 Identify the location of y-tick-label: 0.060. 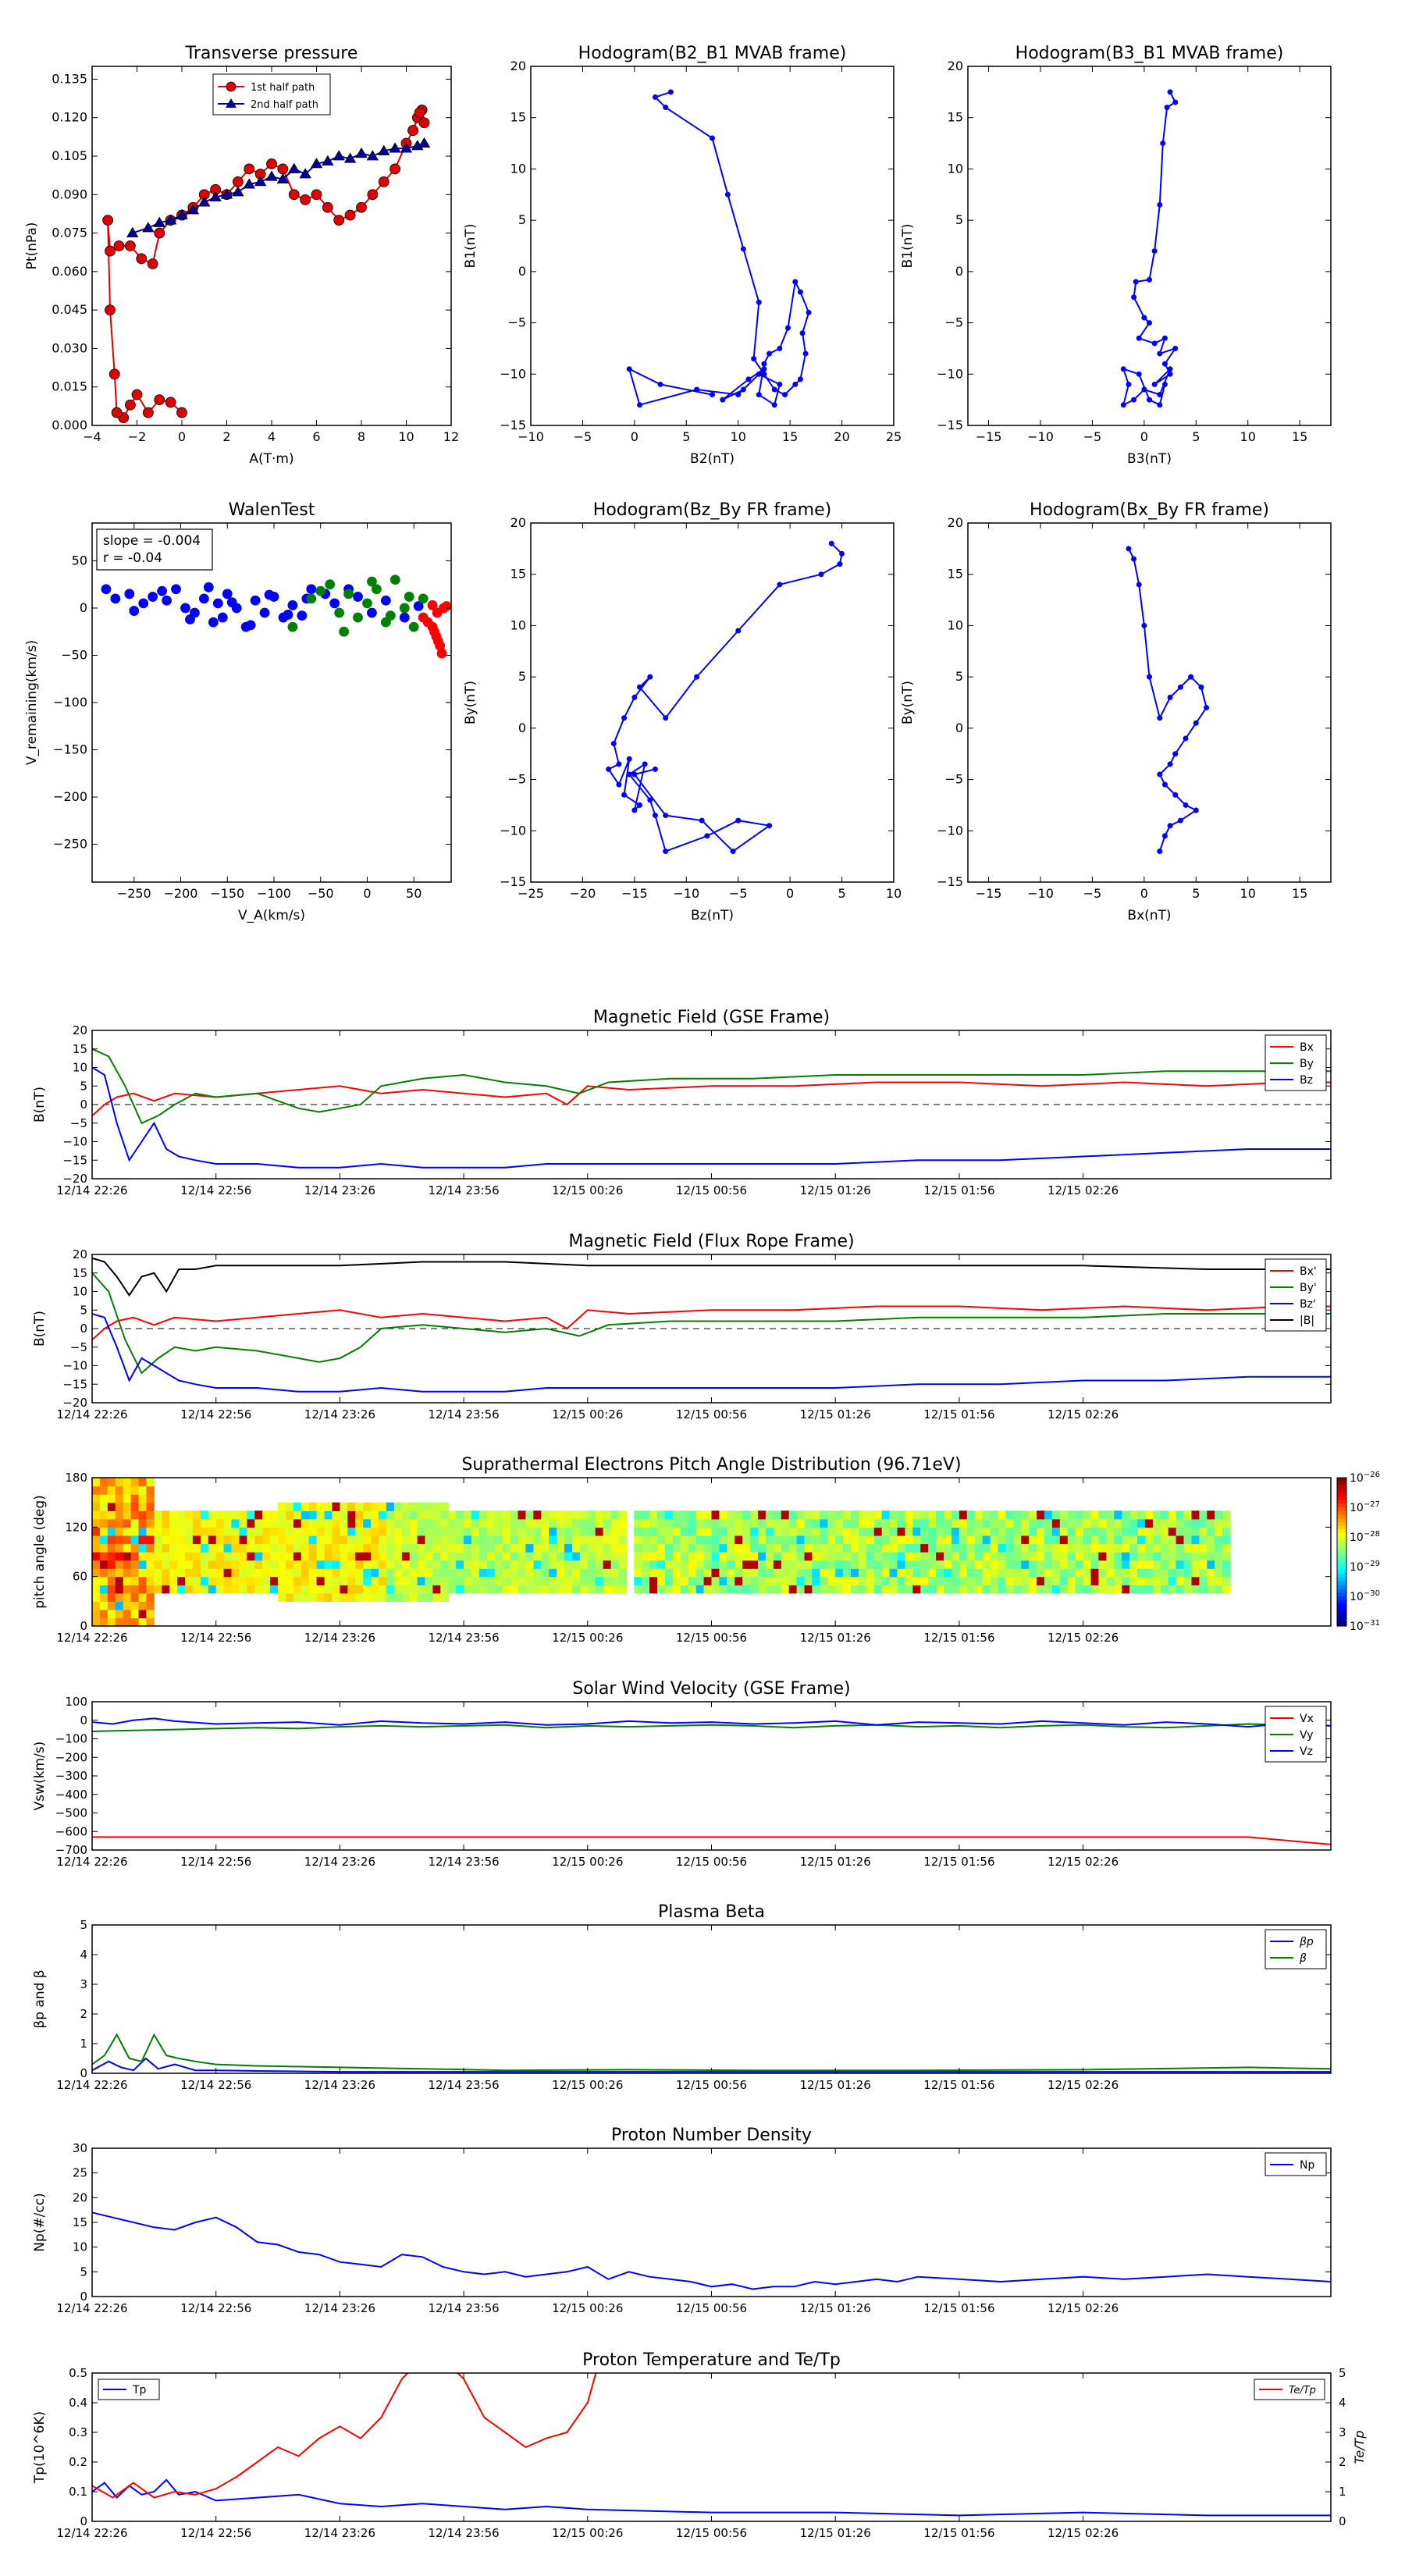
(69, 271).